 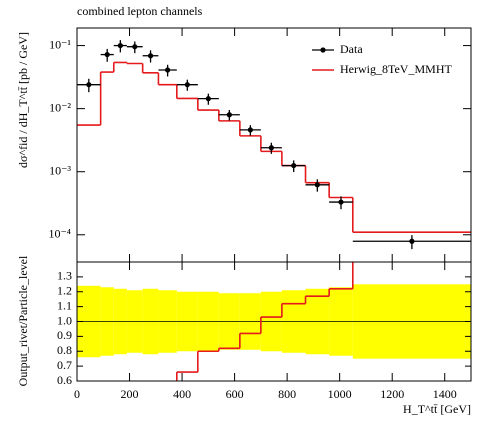 What do you see at coordinates (64, 350) in the screenshot?
I see `y-tick-label: 0.8` at bounding box center [64, 350].